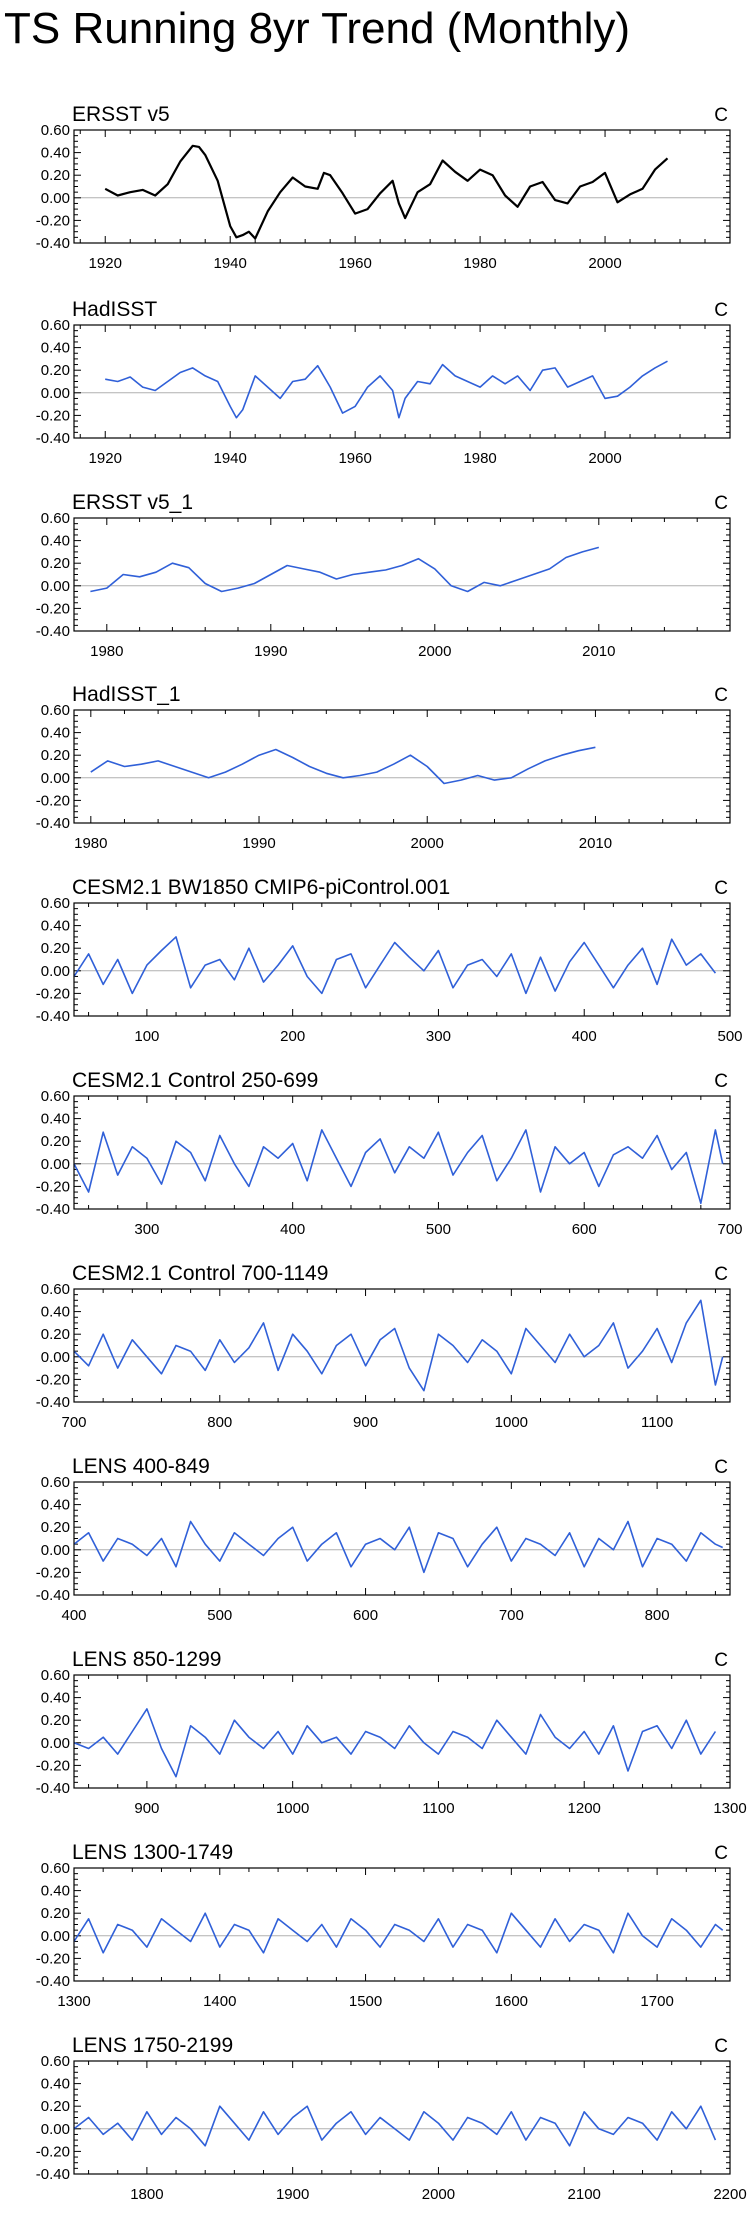 This screenshot has width=756, height=2221. What do you see at coordinates (114, 309) in the screenshot?
I see `panel-title: HadISST` at bounding box center [114, 309].